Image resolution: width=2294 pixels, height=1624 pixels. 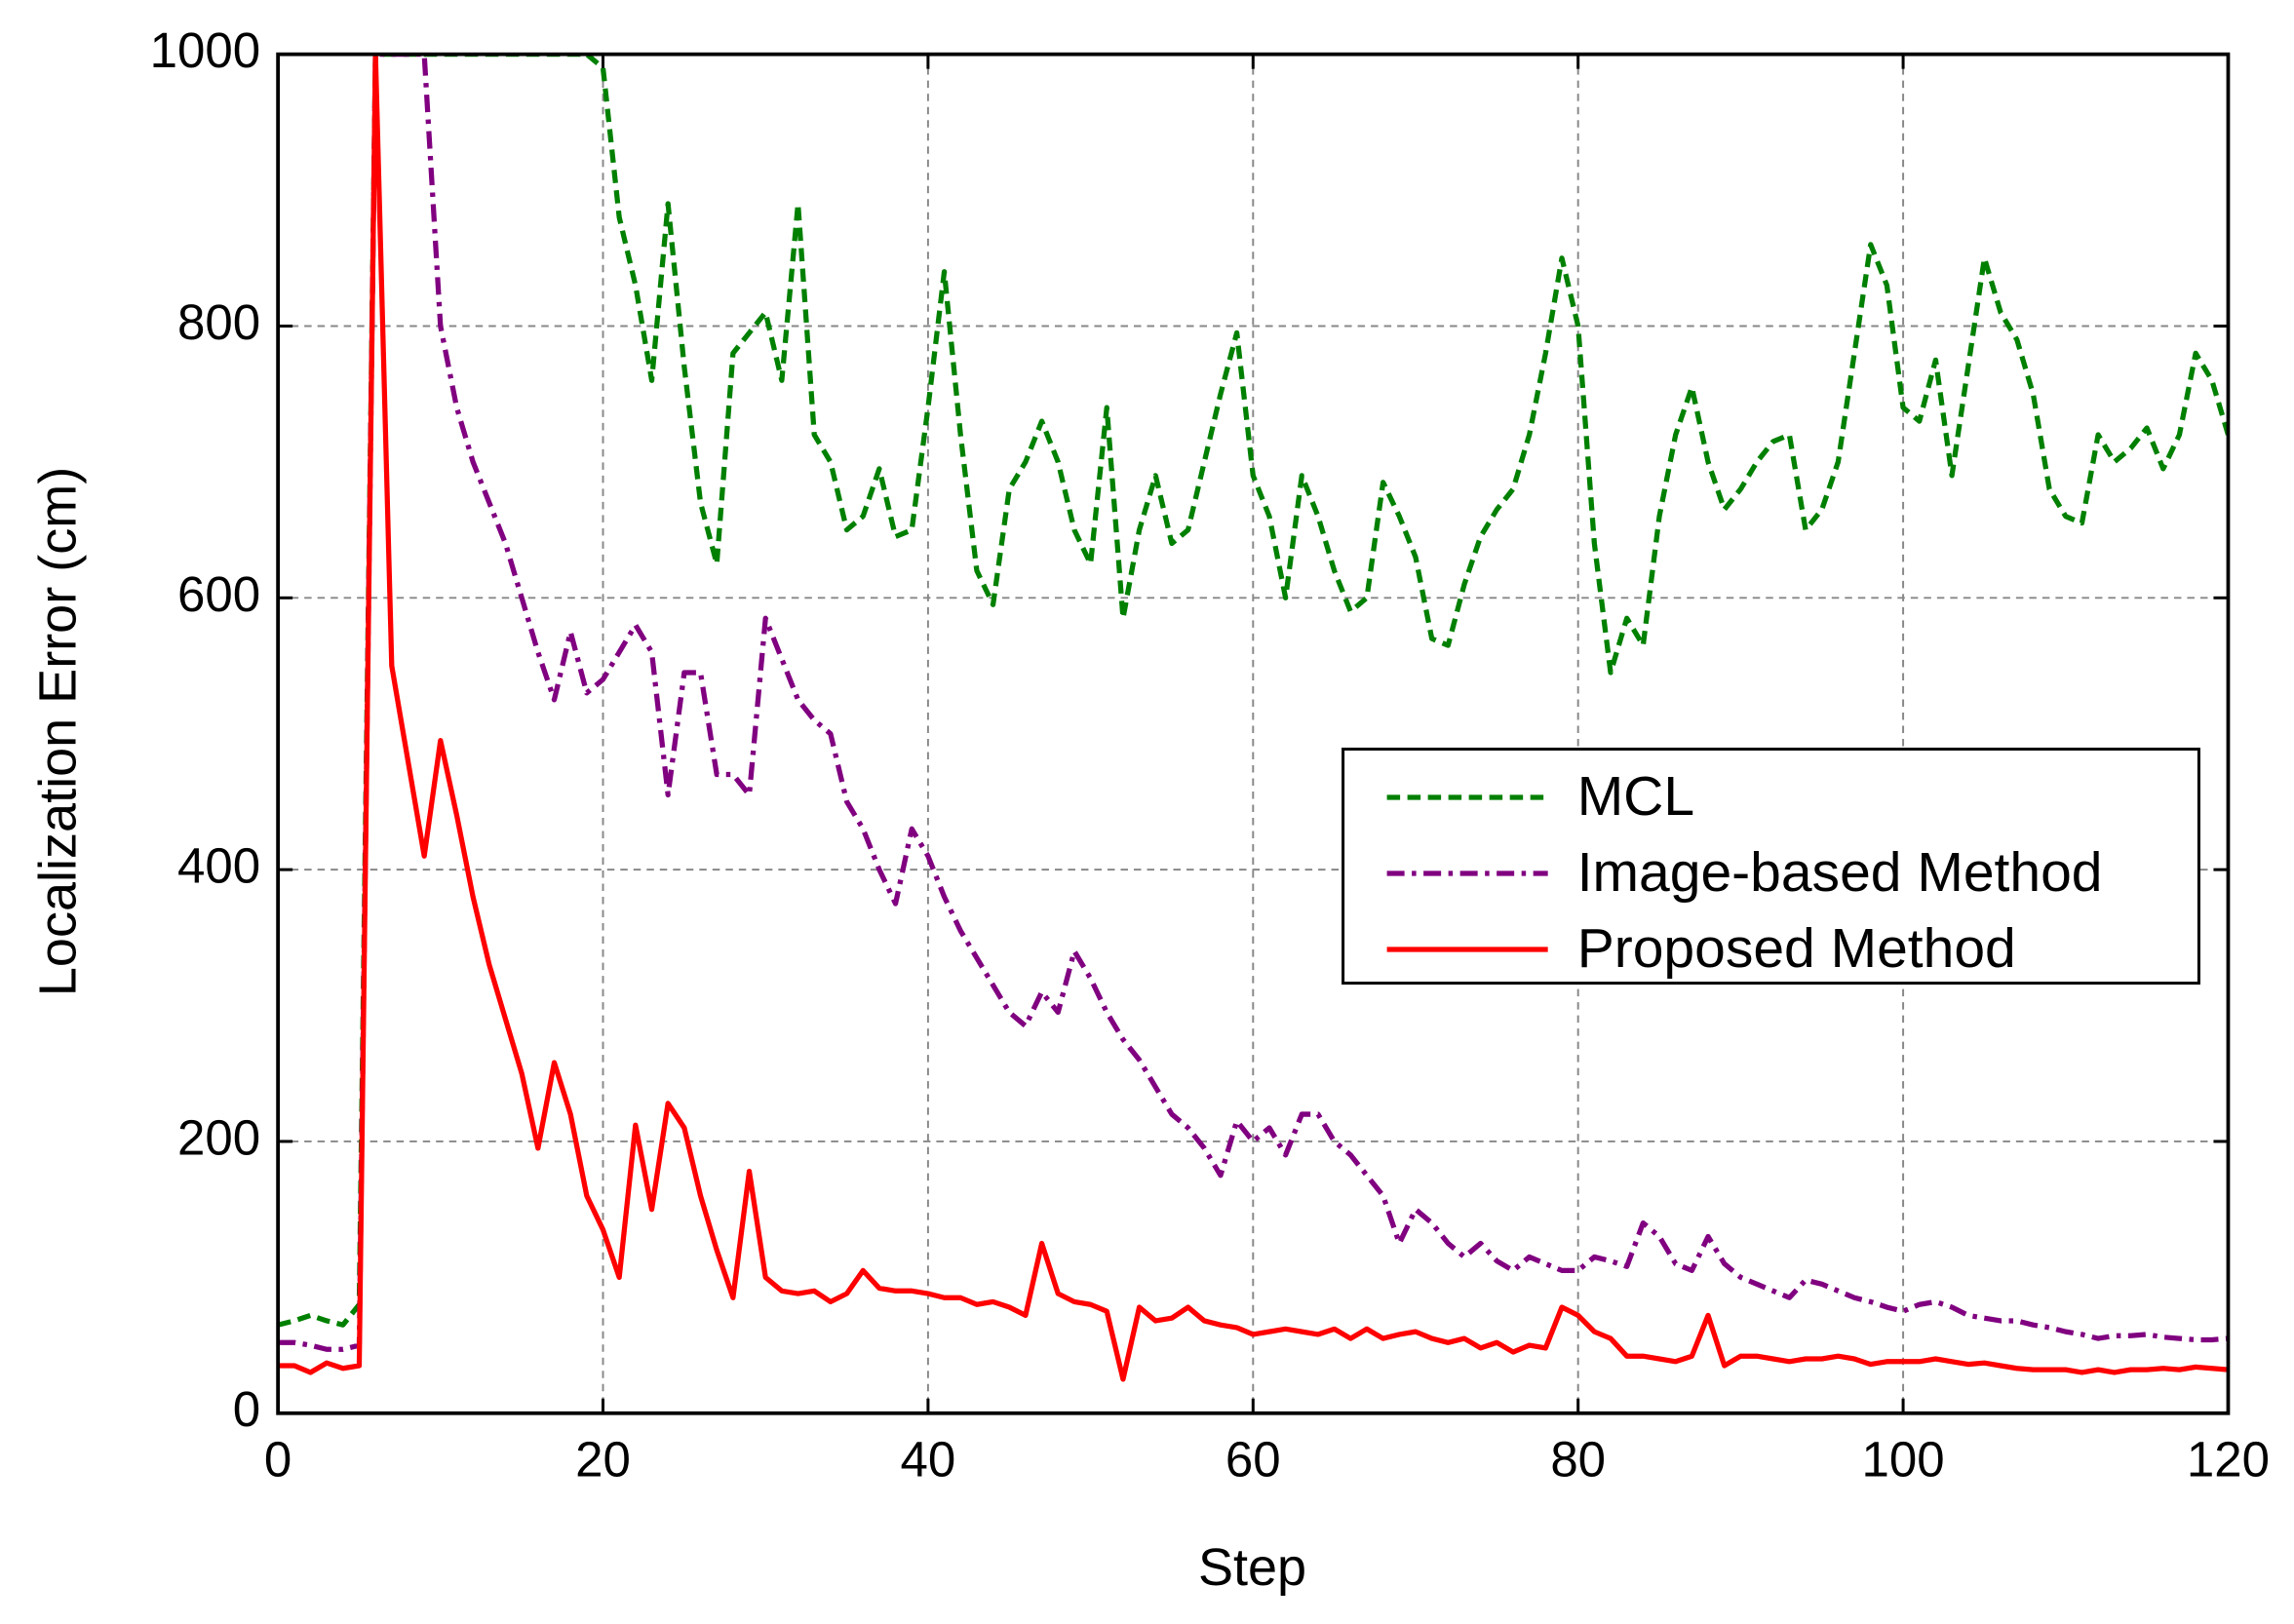 What do you see at coordinates (205, 50) in the screenshot?
I see `y-tick-label: 1000` at bounding box center [205, 50].